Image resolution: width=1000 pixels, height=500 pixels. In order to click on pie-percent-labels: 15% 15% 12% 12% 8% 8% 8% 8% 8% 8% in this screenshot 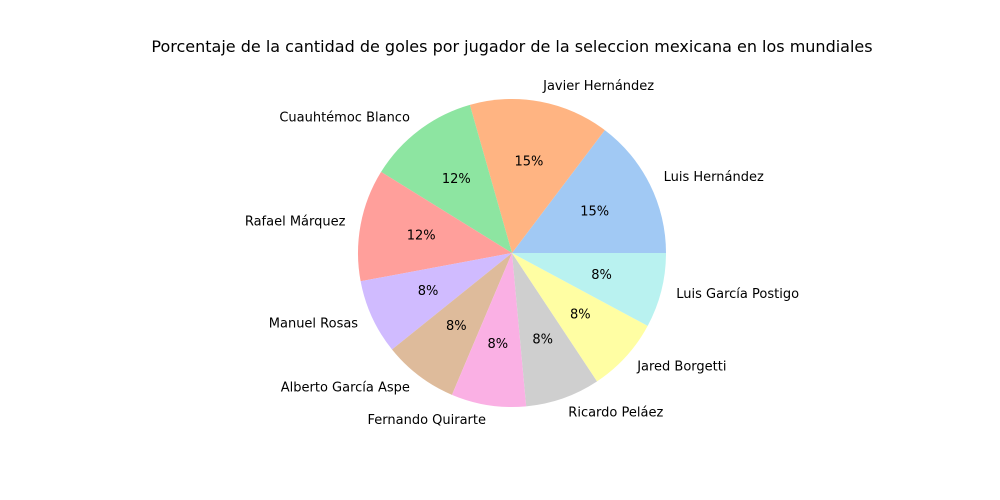, I will do `click(509, 253)`.